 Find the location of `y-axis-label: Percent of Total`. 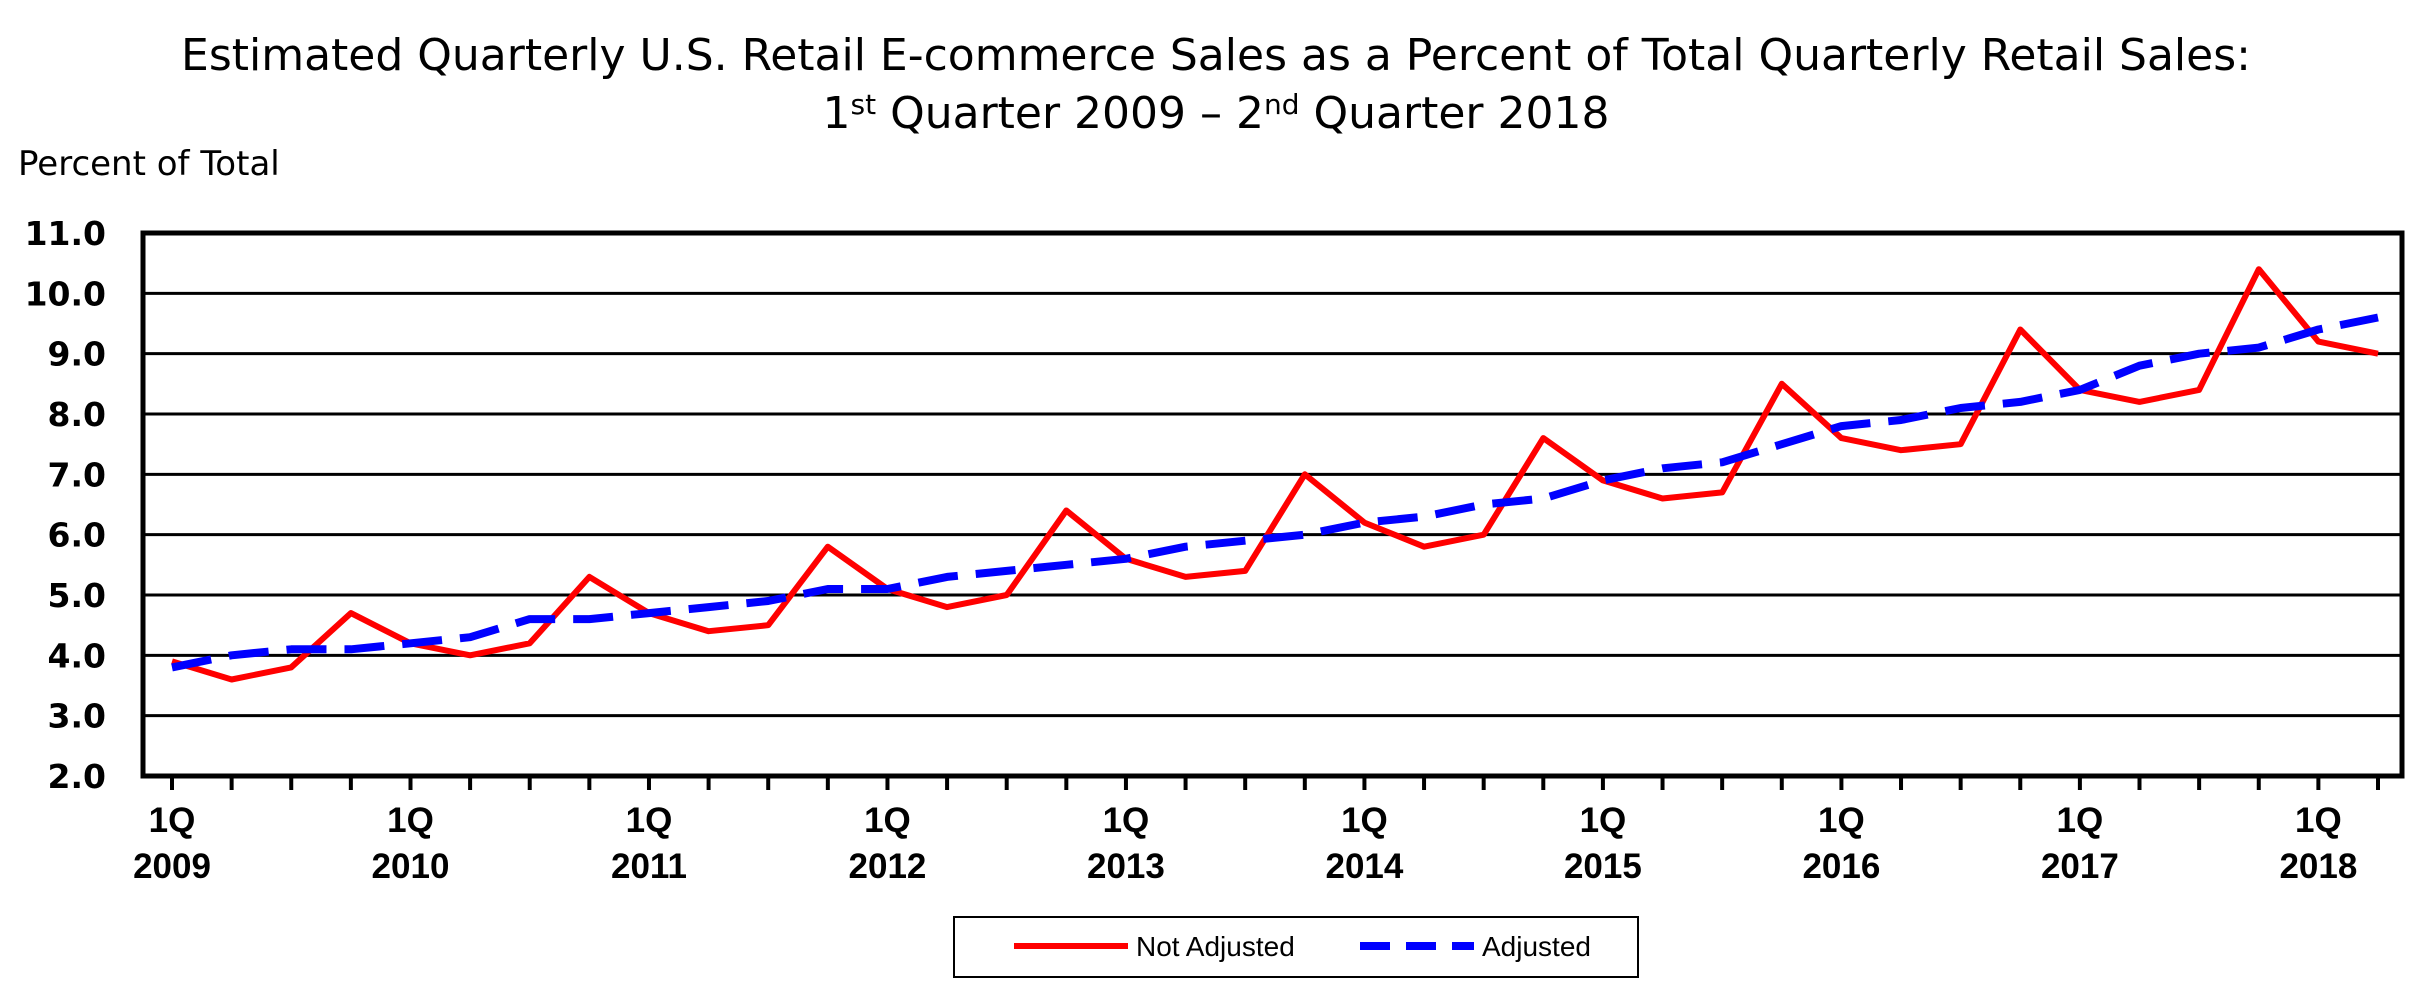

y-axis-label: Percent of Total is located at coordinates (149, 164).